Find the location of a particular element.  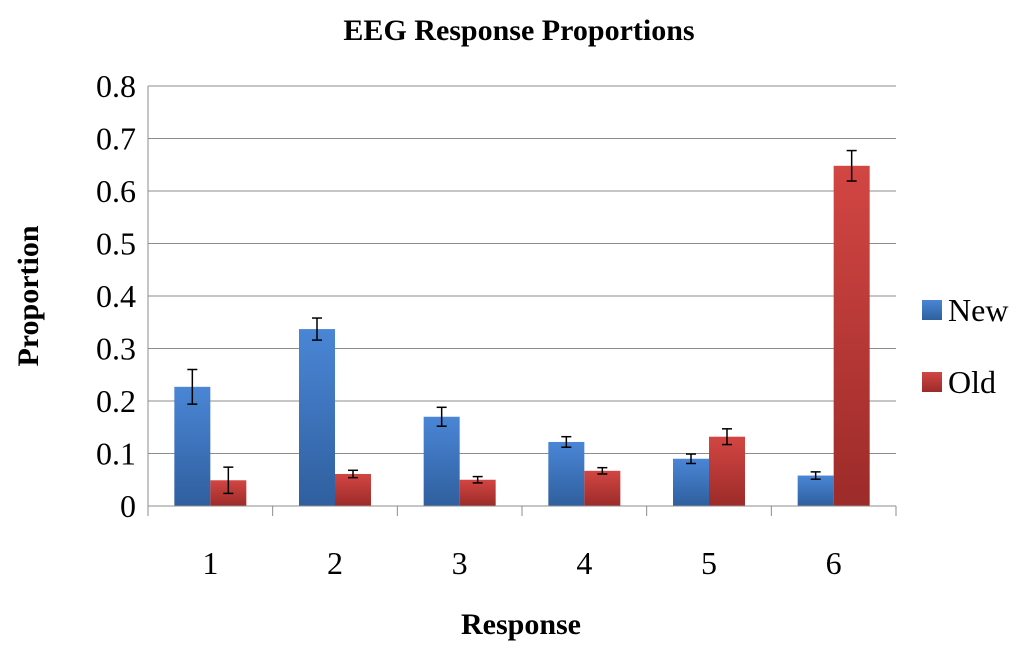

x-axis-label: Response is located at coordinates (521, 624).